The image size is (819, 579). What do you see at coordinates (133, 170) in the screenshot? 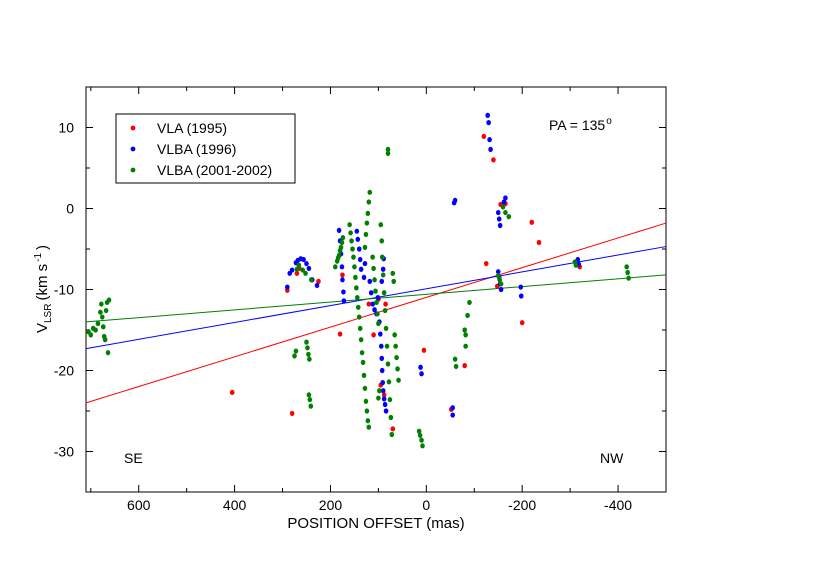
I see `legend-marker-vlba-2001-2002` at bounding box center [133, 170].